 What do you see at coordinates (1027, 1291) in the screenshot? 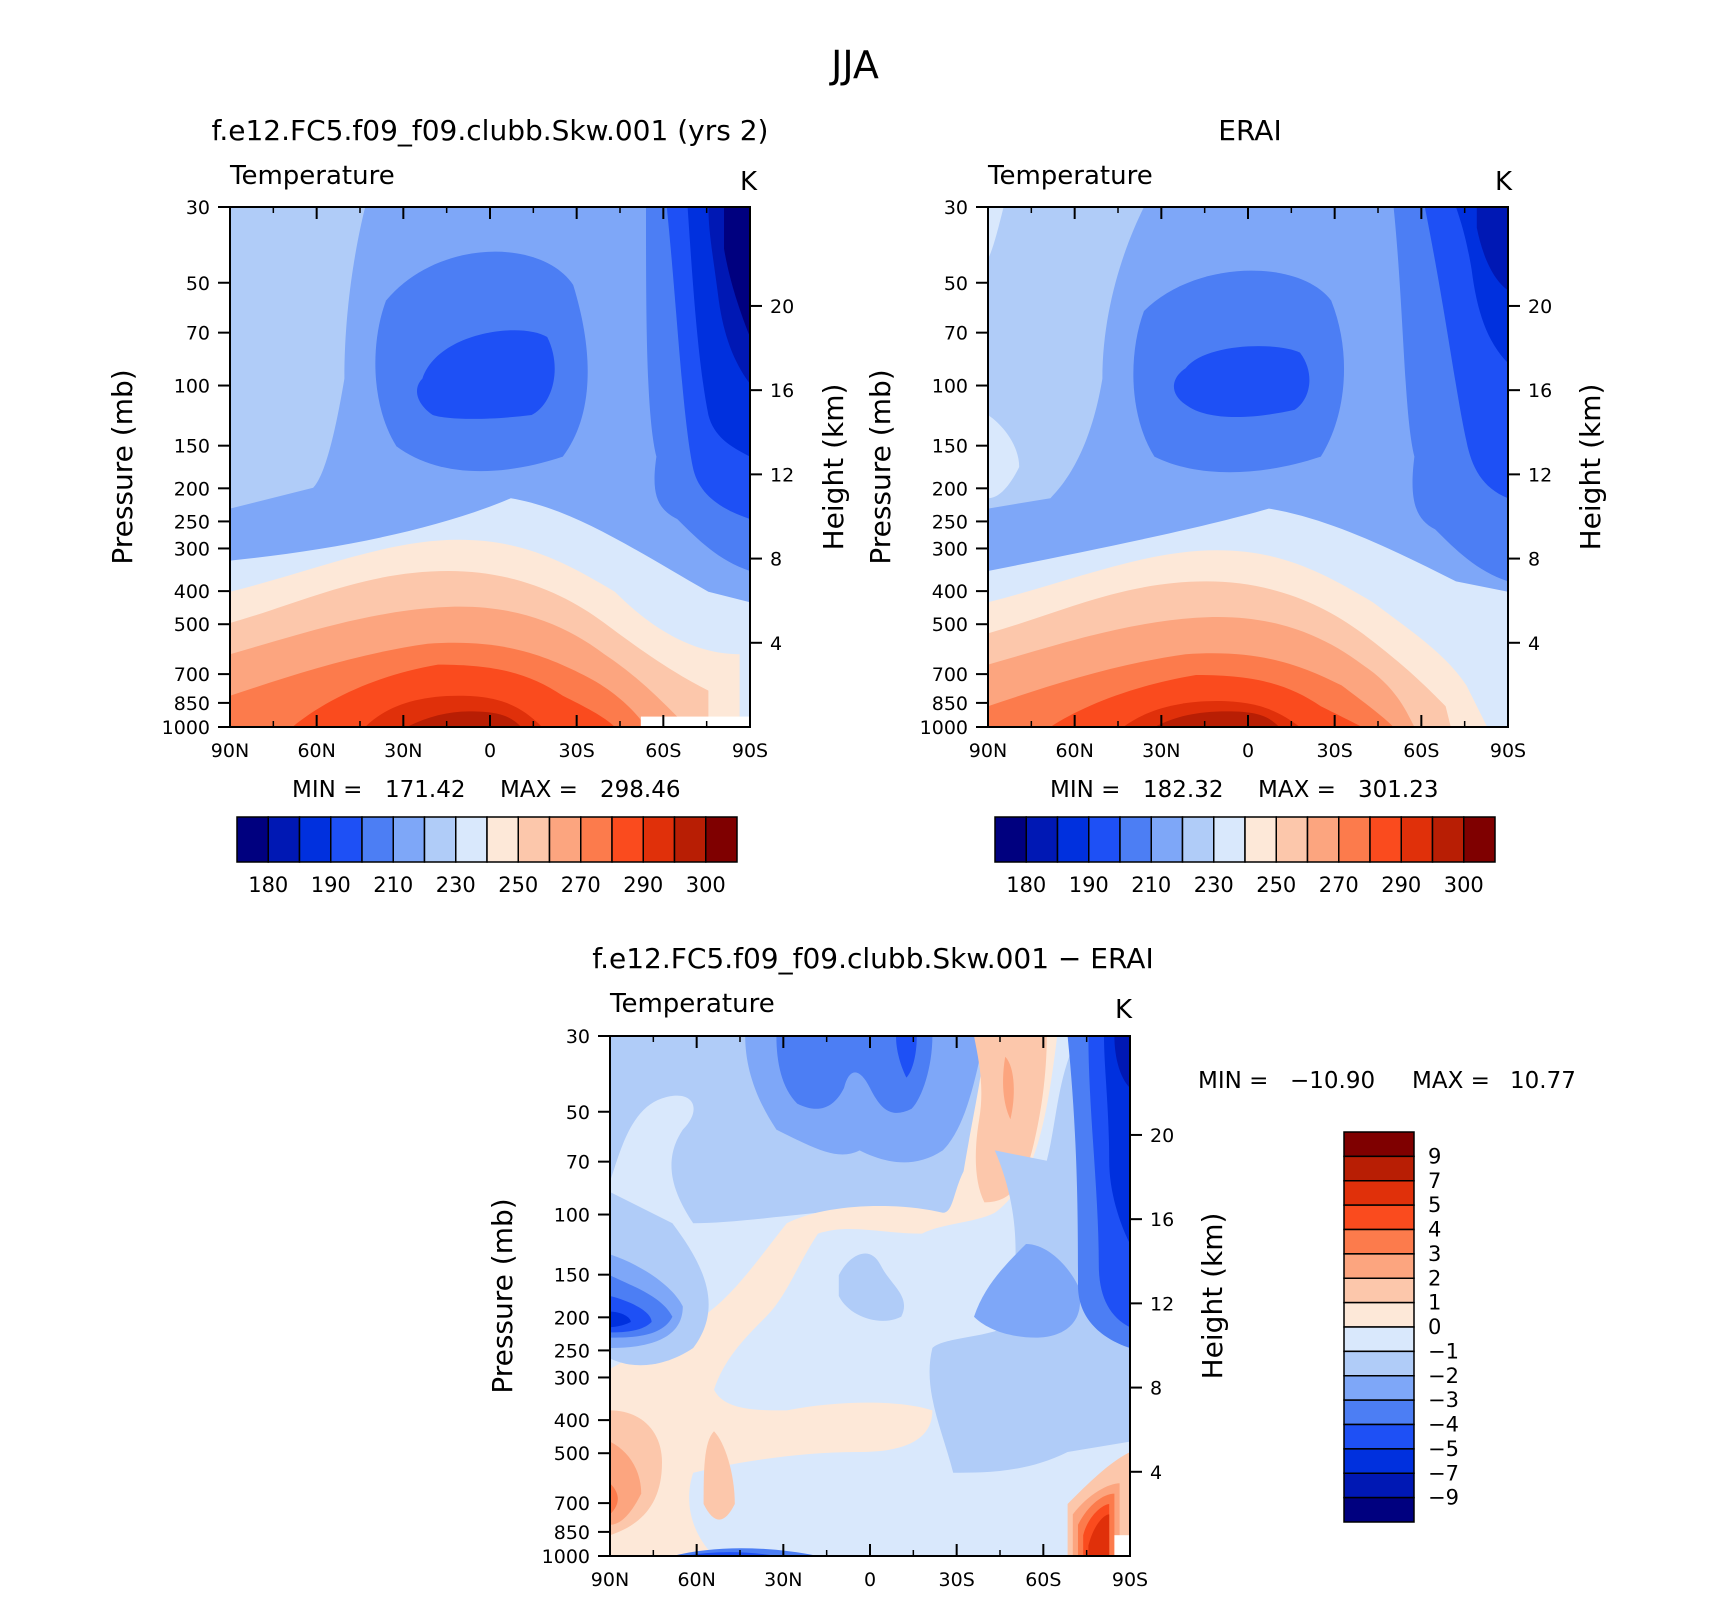
I see `contour-sh-neg2` at bounding box center [1027, 1291].